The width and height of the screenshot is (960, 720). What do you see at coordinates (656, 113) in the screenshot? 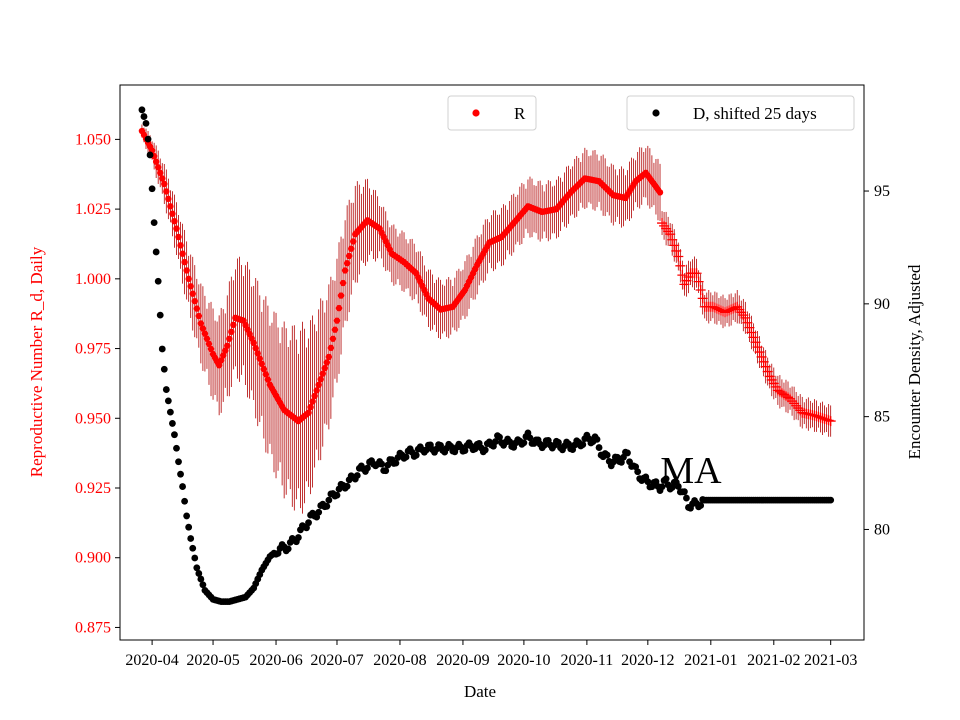
I see `legend-d-marker` at bounding box center [656, 113].